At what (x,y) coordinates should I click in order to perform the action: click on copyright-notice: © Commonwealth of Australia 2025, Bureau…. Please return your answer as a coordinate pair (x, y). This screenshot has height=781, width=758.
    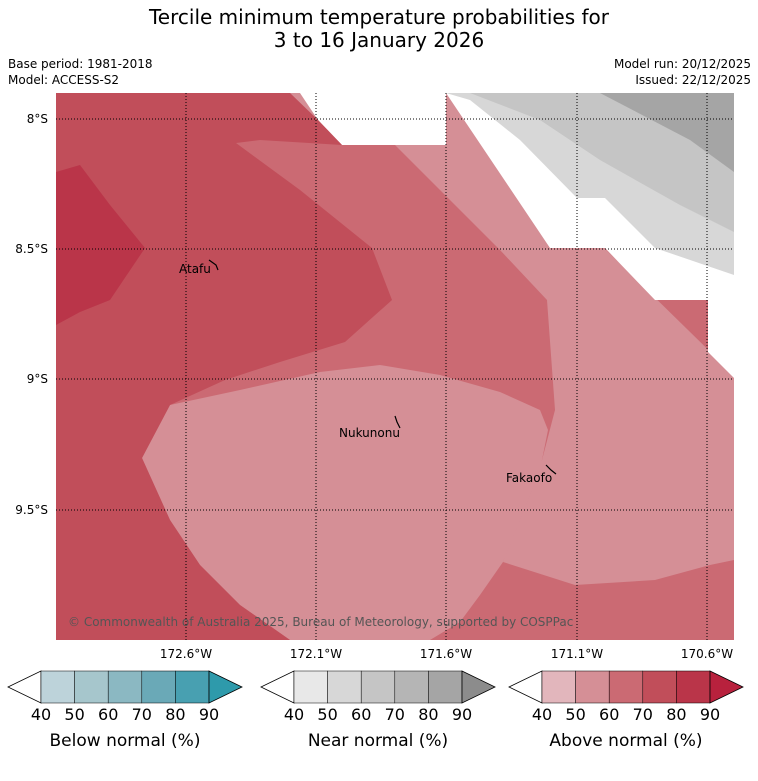
    Looking at the image, I should click on (320, 622).